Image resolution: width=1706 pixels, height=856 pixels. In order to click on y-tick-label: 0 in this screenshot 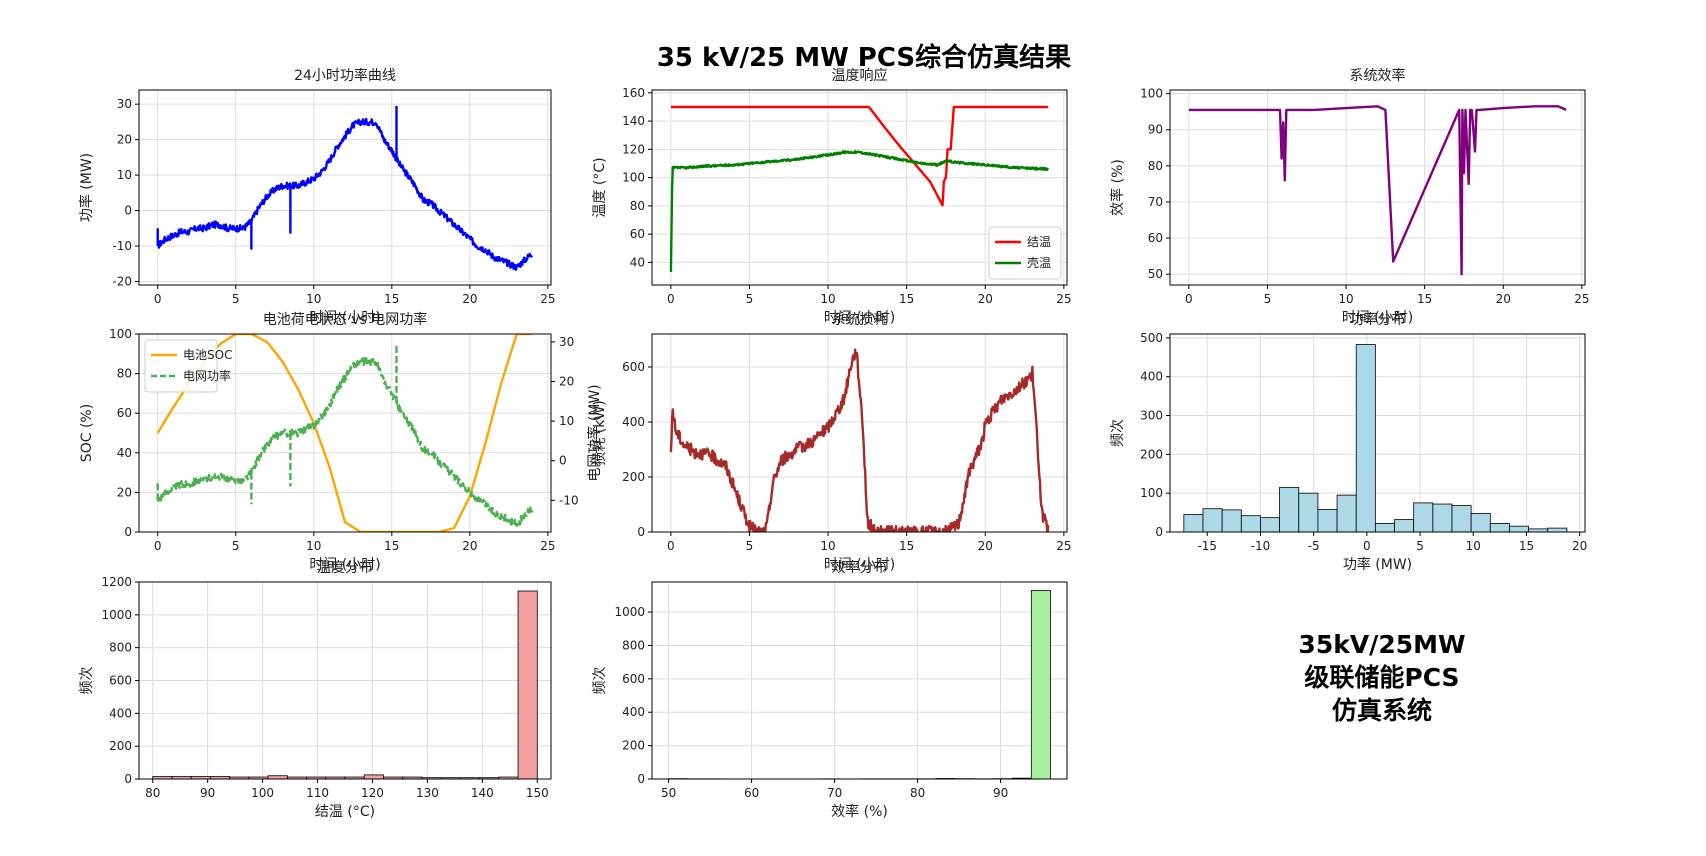, I will do `click(128, 532)`.